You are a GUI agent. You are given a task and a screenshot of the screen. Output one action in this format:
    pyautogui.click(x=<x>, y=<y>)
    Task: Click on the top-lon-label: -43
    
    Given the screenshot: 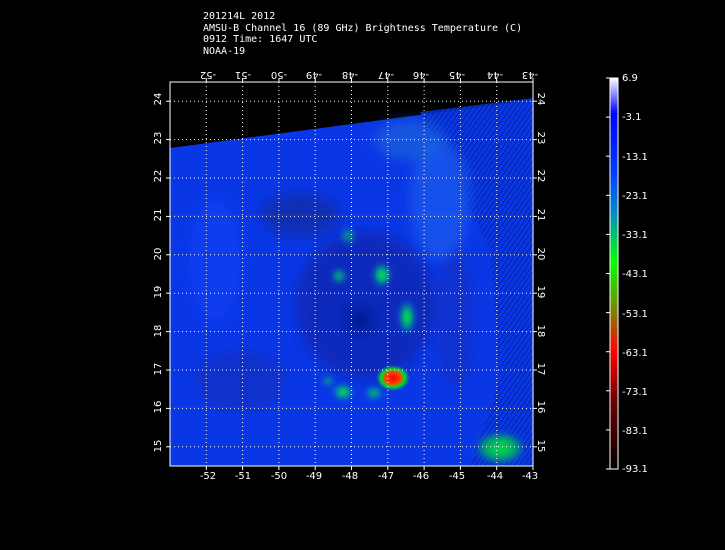 What is the action you would take?
    pyautogui.click(x=530, y=74)
    